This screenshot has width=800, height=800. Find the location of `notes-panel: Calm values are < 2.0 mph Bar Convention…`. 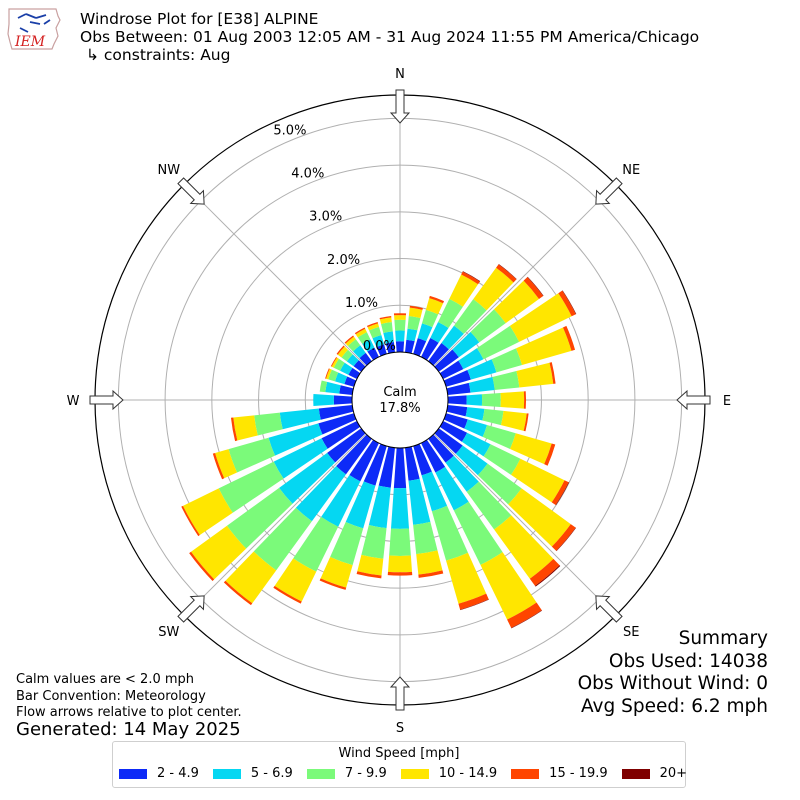

notes-panel: Calm values are < 2.0 mph Bar Convention… is located at coordinates (129, 697).